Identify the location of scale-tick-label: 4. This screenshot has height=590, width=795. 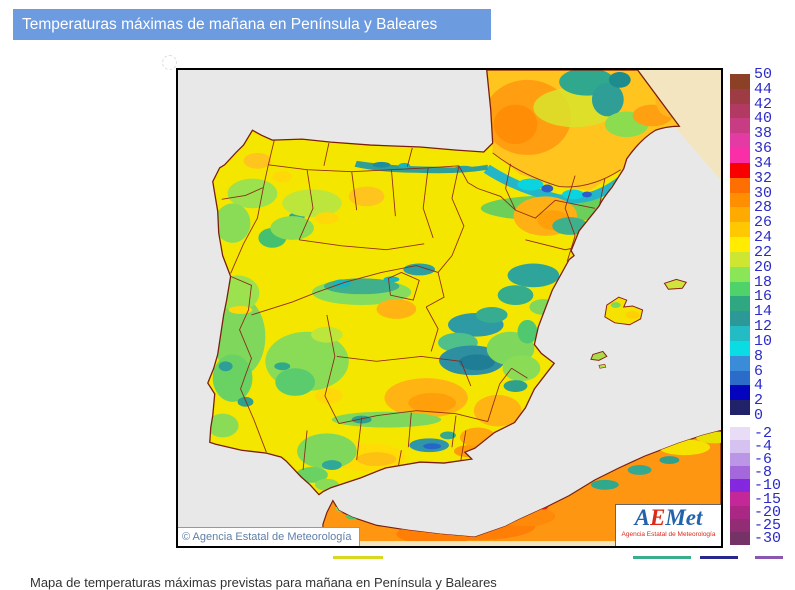
(759, 386).